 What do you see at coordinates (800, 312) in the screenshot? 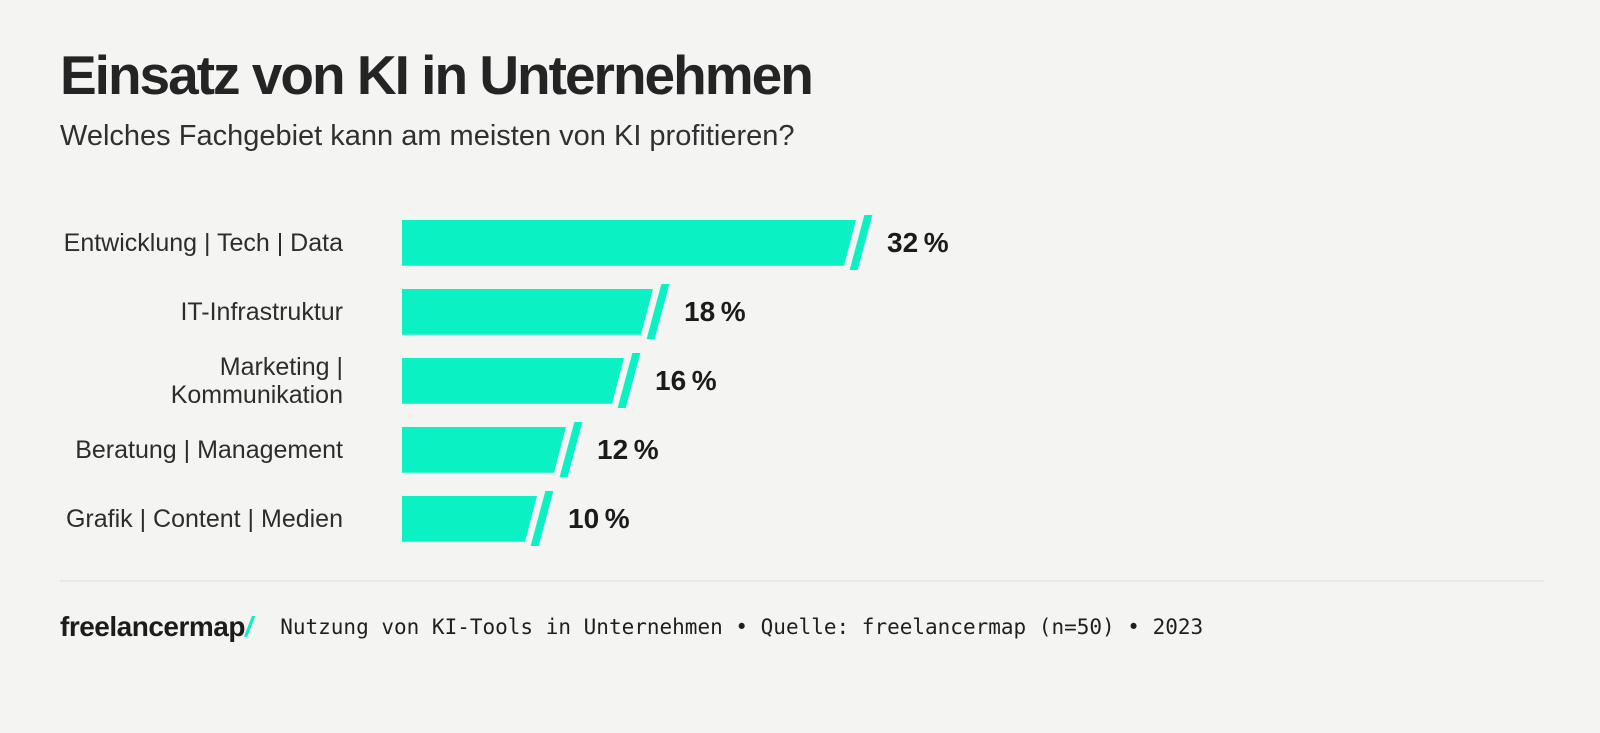
I see `chart-row: IT-Infrastruktur 18 %` at bounding box center [800, 312].